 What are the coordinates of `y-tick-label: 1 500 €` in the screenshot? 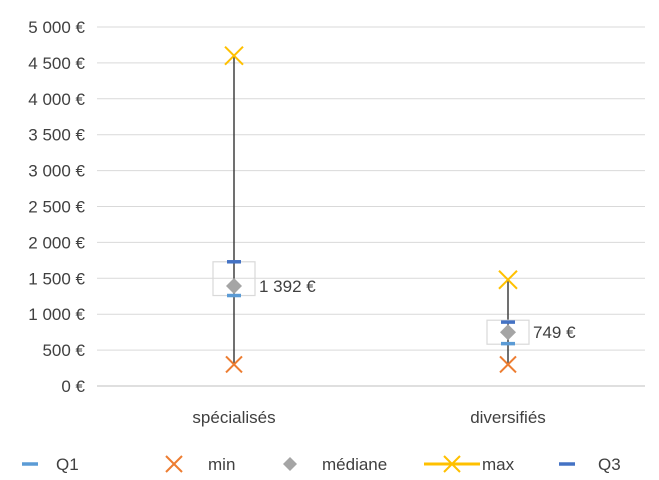 It's located at (56, 278).